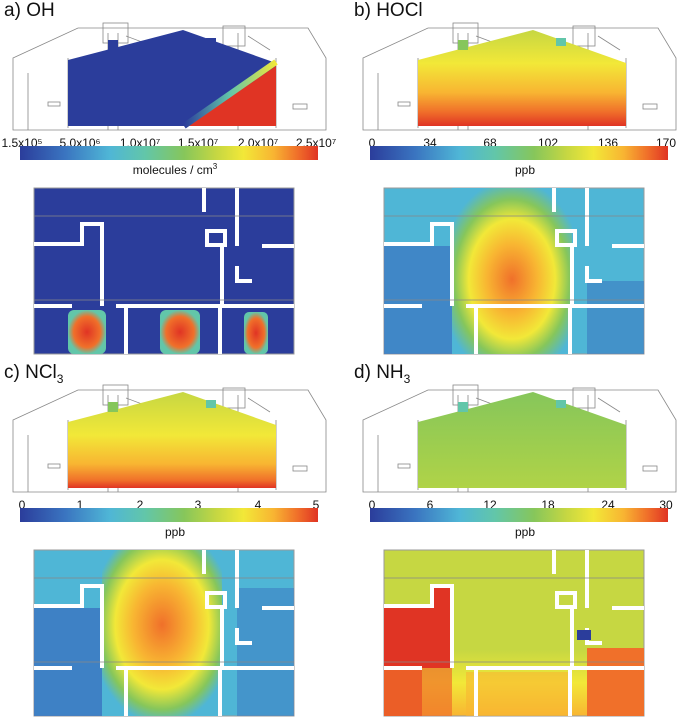 The height and width of the screenshot is (725, 700). I want to click on species-name: OH, so click(40, 10).